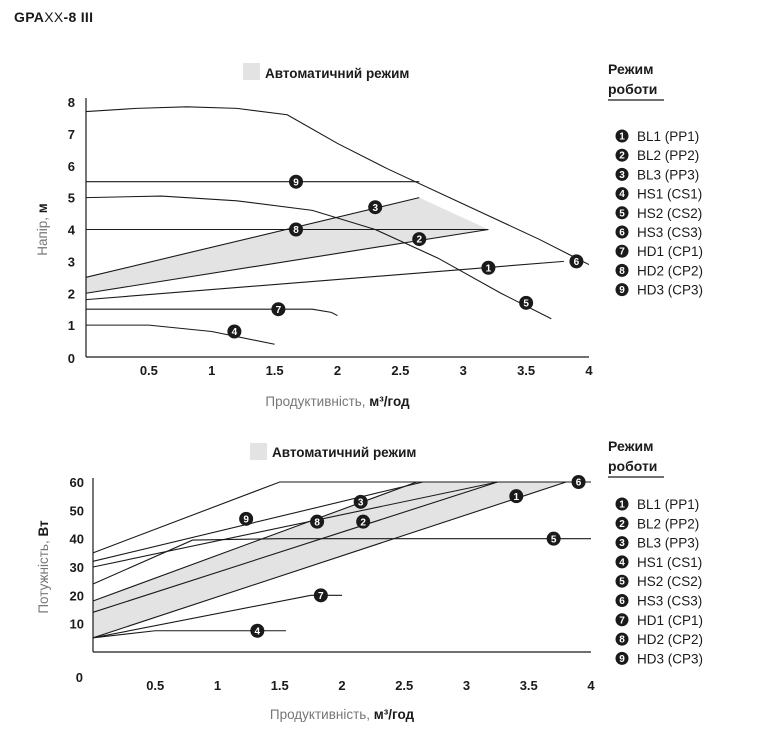 The image size is (758, 737). I want to click on head-legend-label: BL2 (PP2), so click(668, 155).